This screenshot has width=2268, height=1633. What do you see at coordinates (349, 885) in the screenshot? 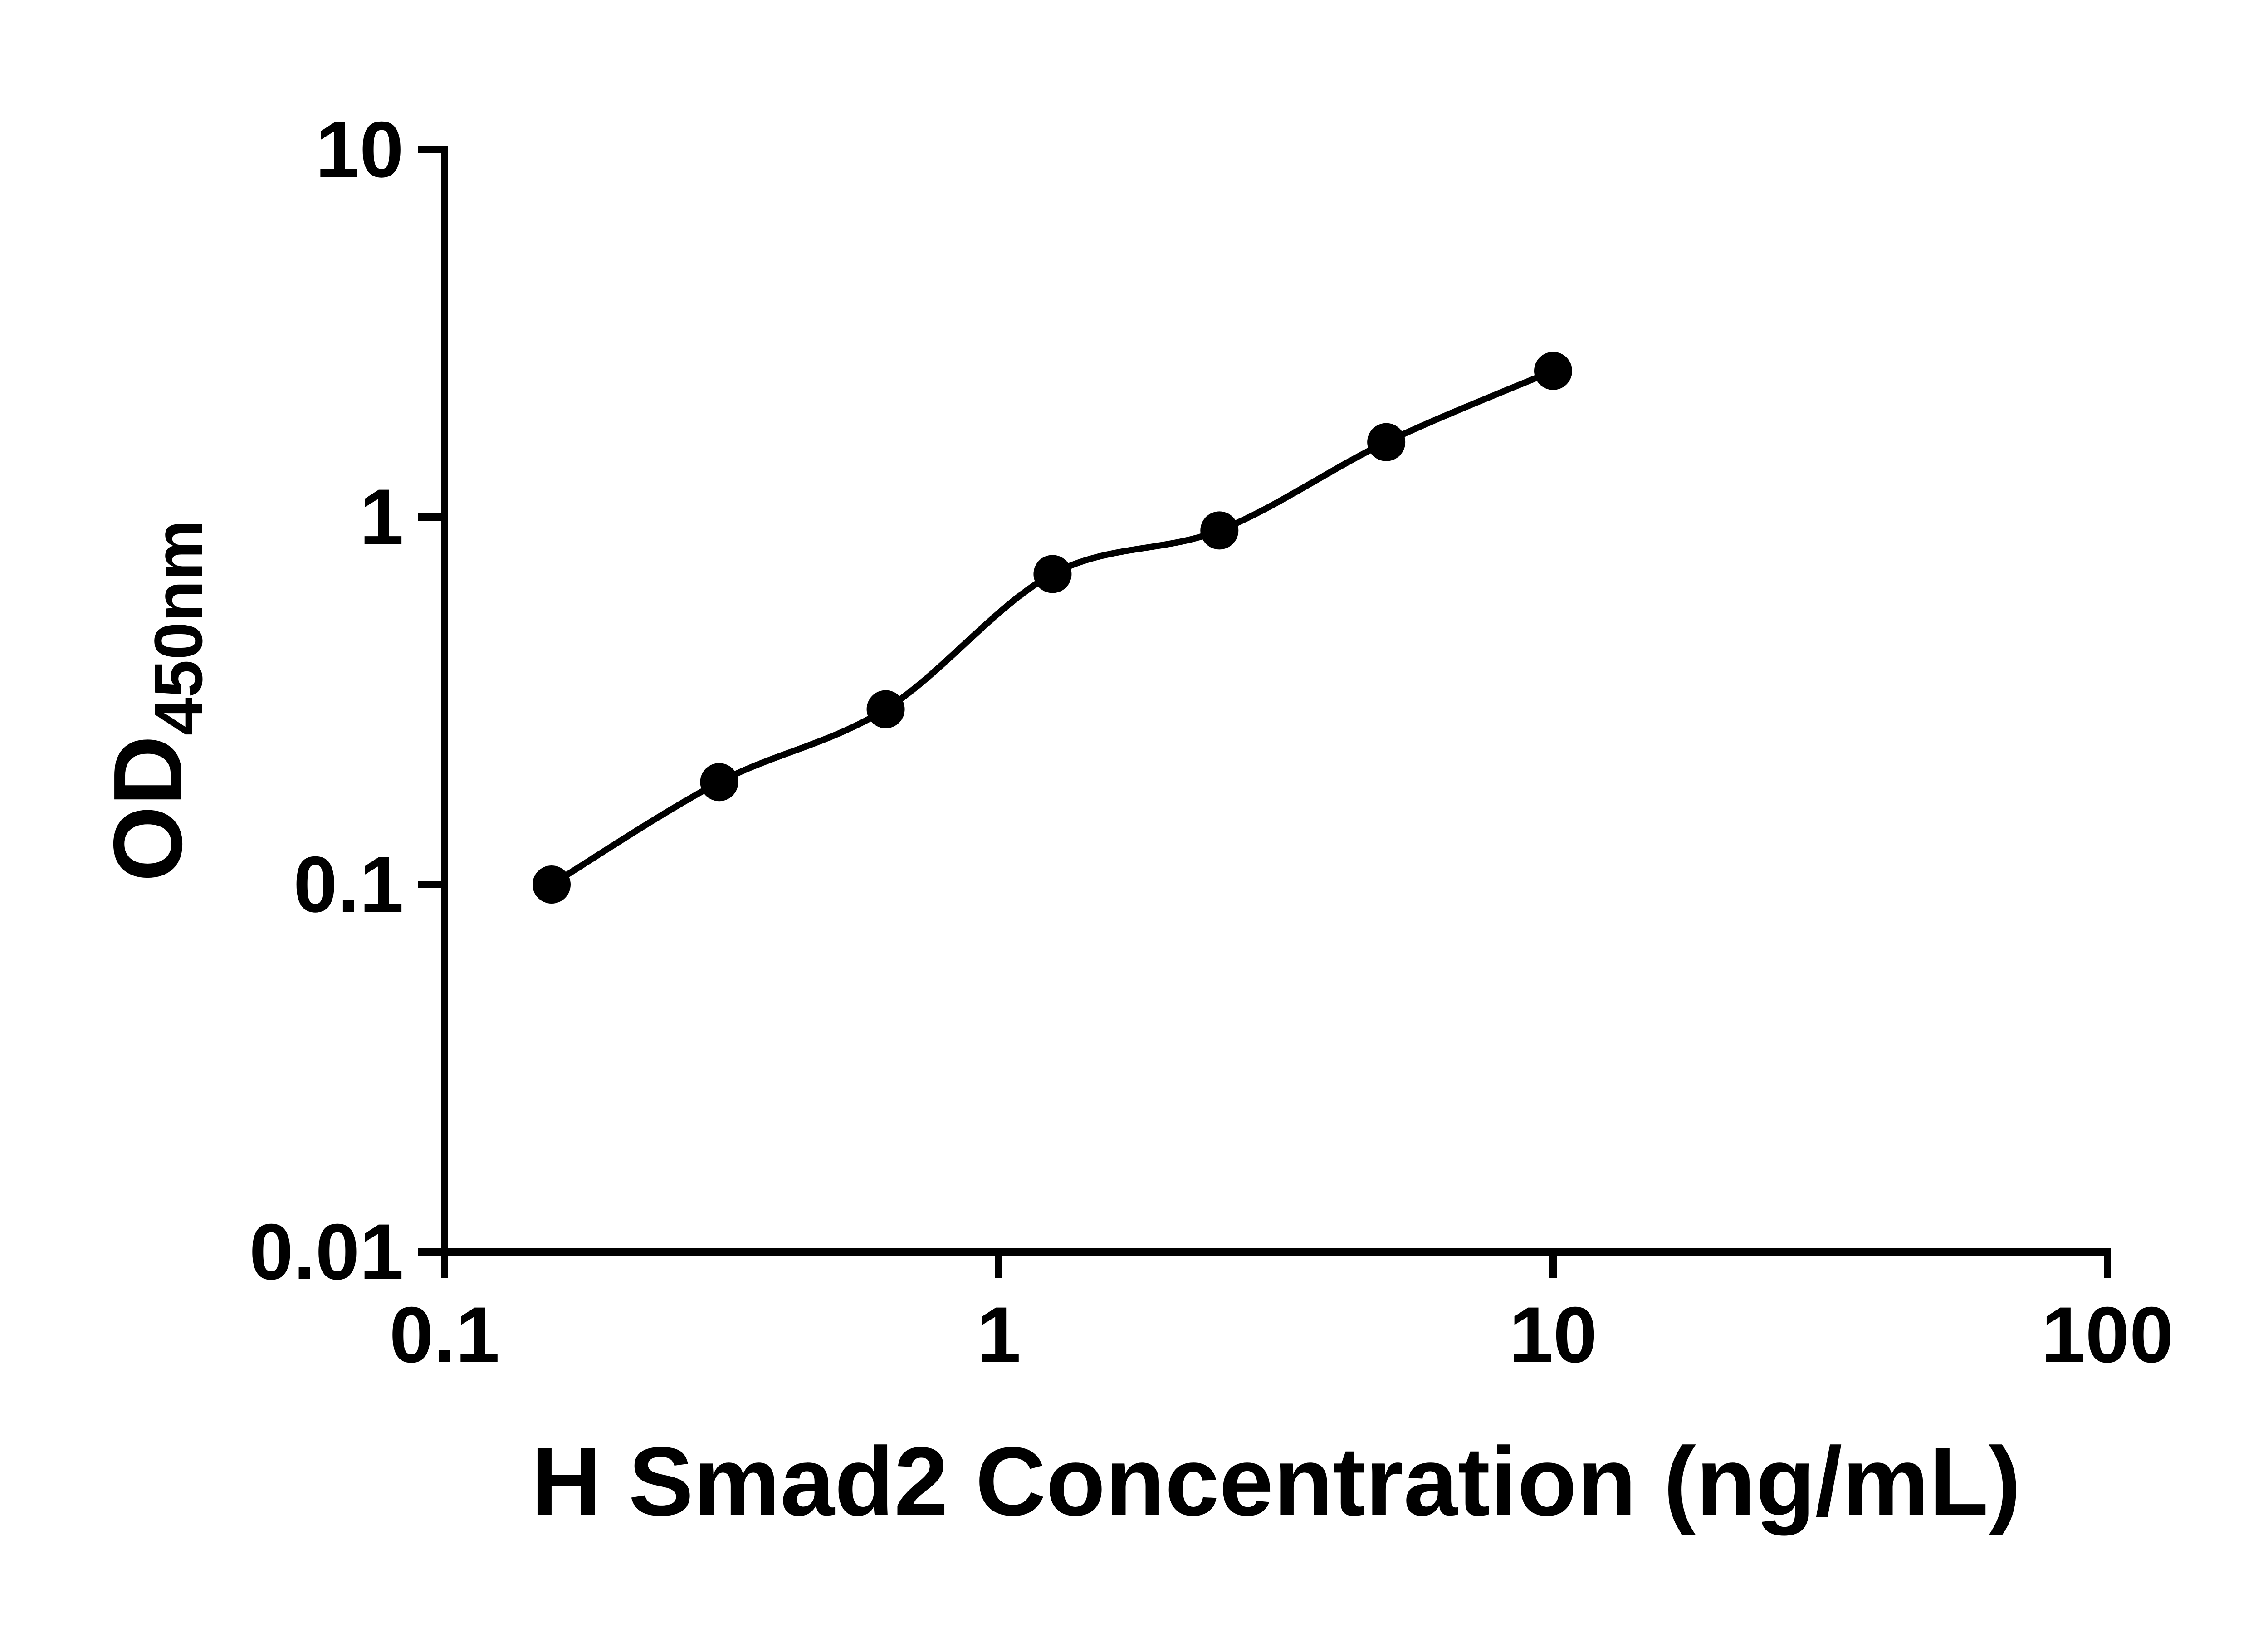
I see `y-axis-tick-label: 0.1` at bounding box center [349, 885].